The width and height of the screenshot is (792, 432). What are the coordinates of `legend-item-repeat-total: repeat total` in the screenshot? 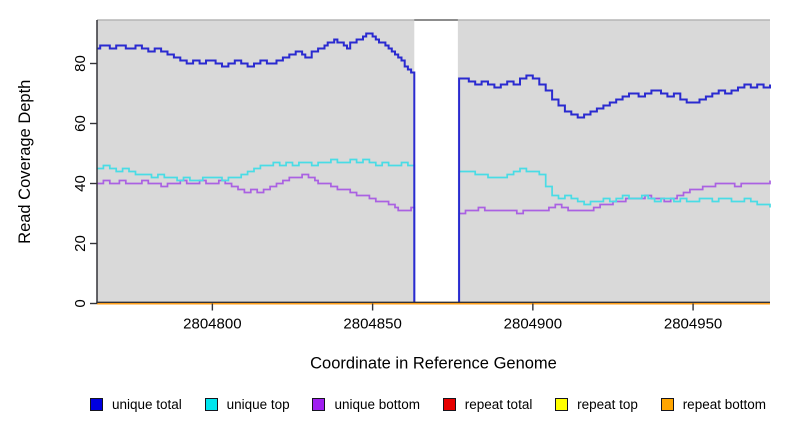 It's located at (487, 404).